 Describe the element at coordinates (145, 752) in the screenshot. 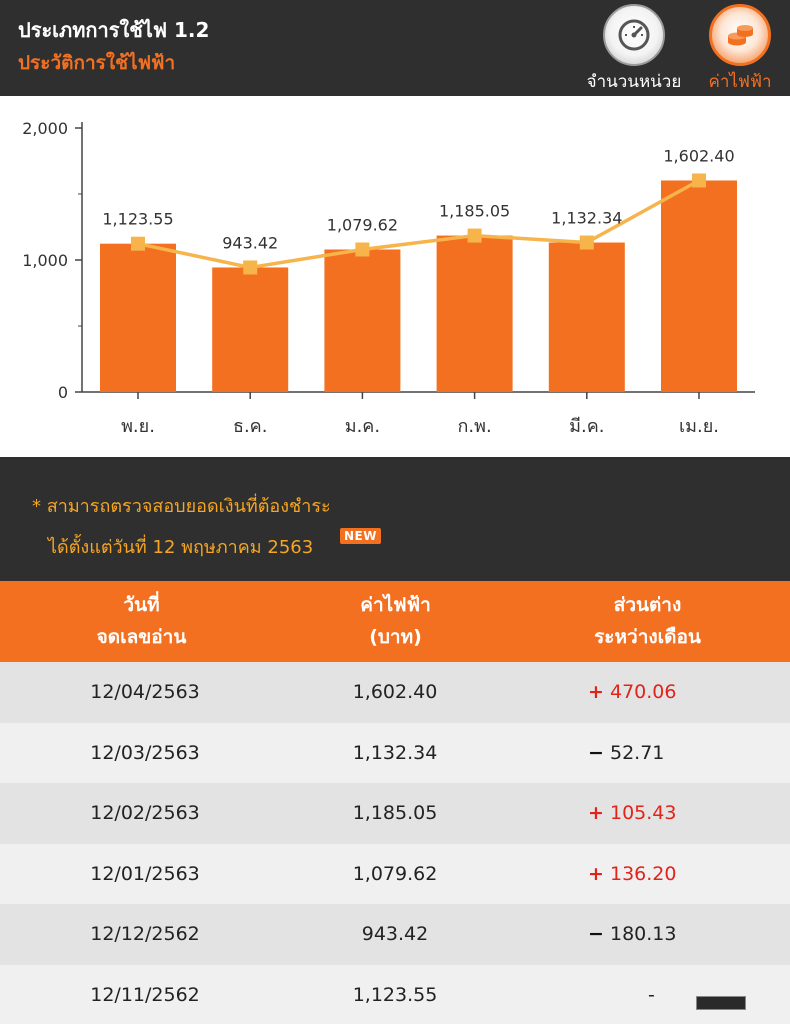

I see `row-date: 12/03/2563` at that location.